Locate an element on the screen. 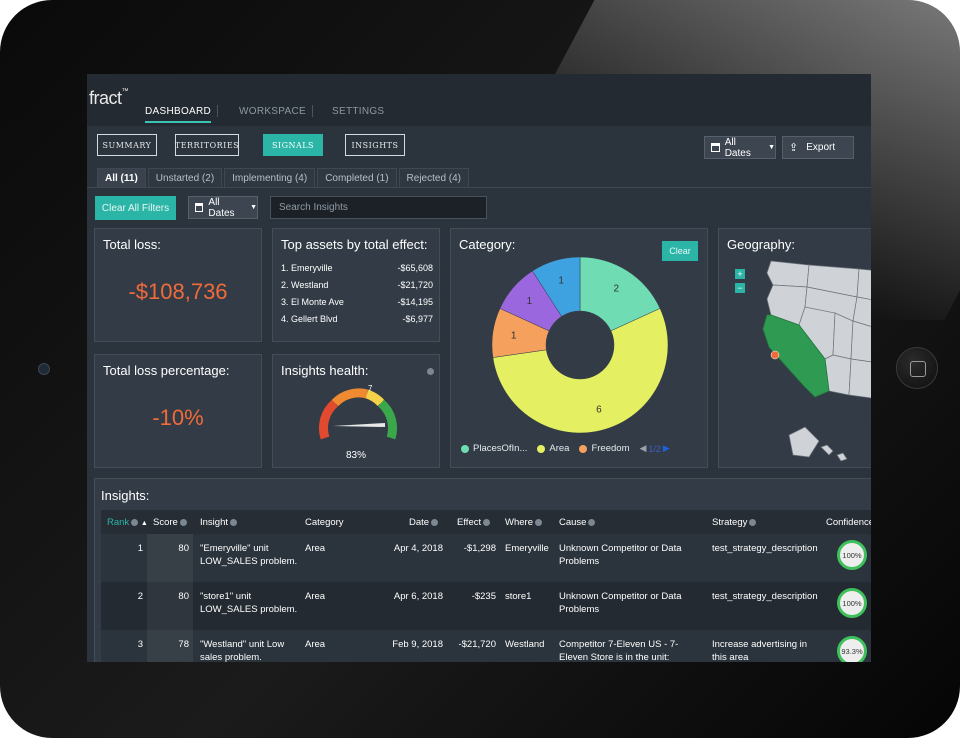 The image size is (960, 738). territories-button: TERRITORIES is located at coordinates (207, 145).